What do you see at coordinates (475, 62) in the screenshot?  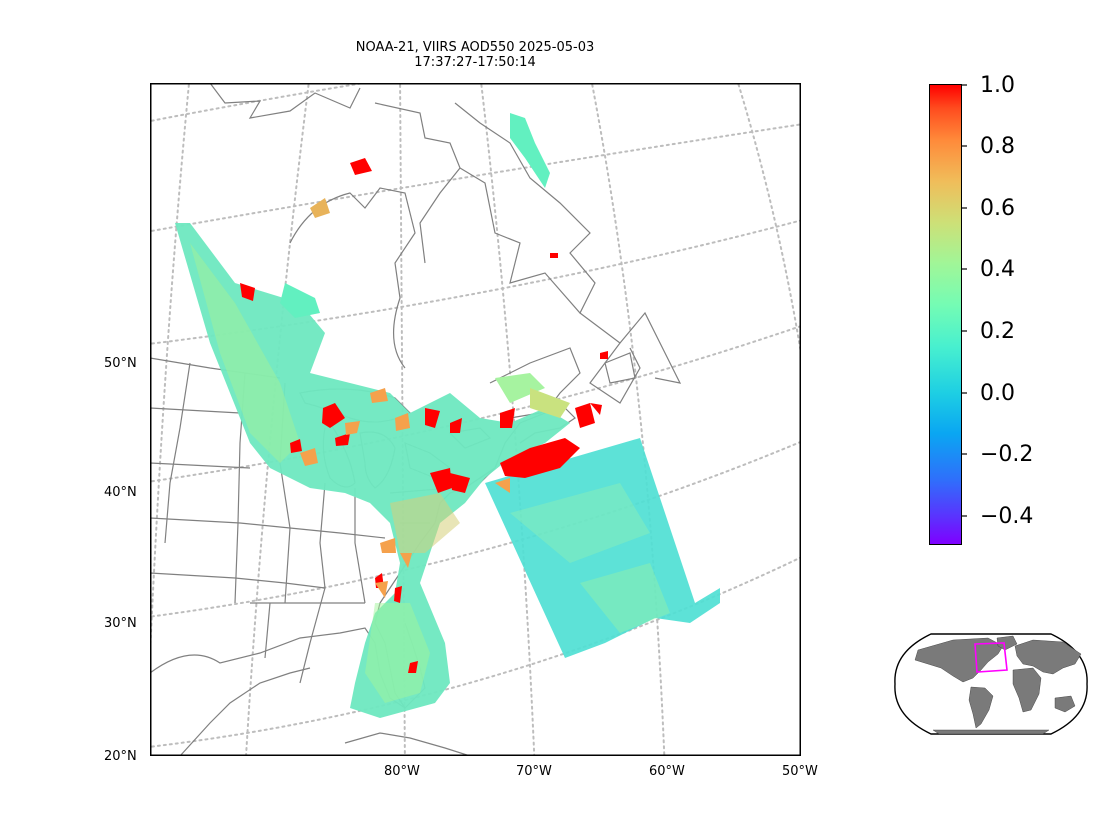 I see `title-line-2: 17:37:27-17:50:14` at bounding box center [475, 62].